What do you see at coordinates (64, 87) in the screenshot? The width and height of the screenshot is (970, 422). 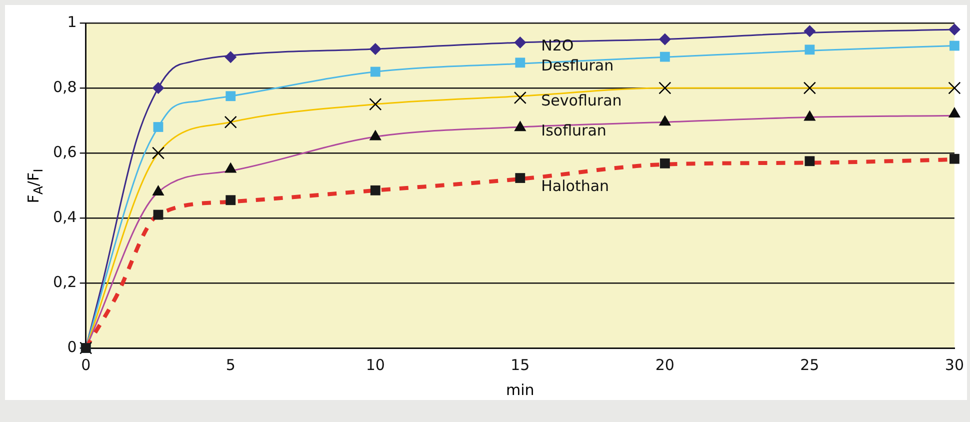 I see `y-tick-label: 0,8` at bounding box center [64, 87].